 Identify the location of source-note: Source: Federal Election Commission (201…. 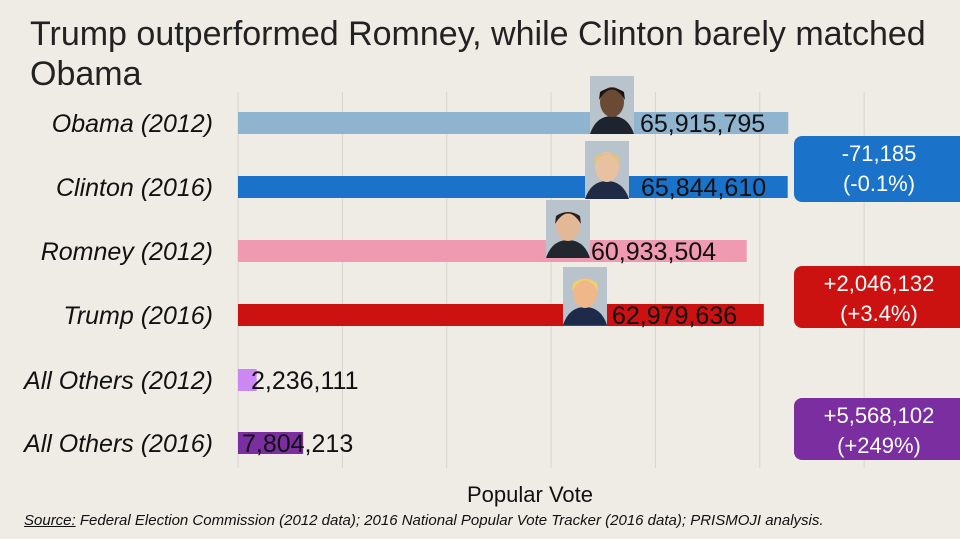
(484, 520).